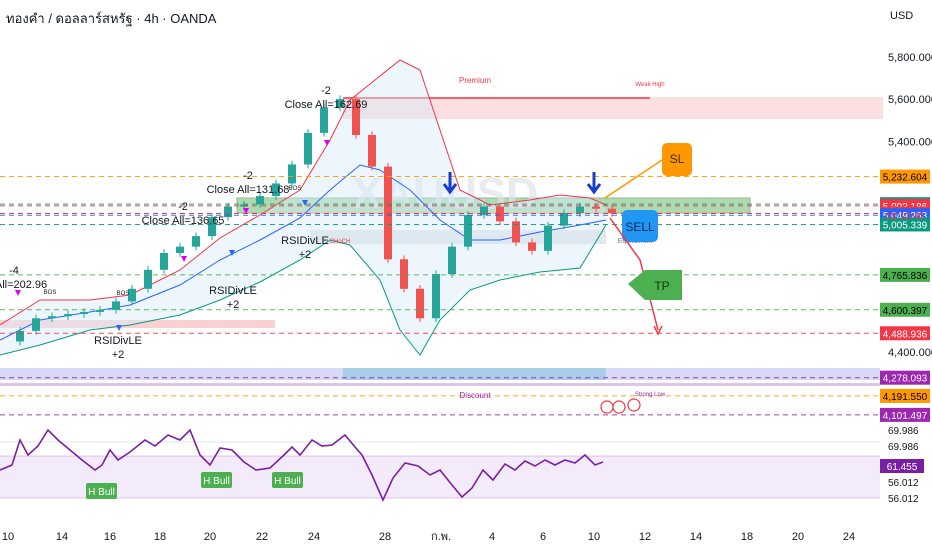 This screenshot has height=550, width=932. Describe the element at coordinates (910, 142) in the screenshot. I see `y-tick-label: 5,400.000` at that location.